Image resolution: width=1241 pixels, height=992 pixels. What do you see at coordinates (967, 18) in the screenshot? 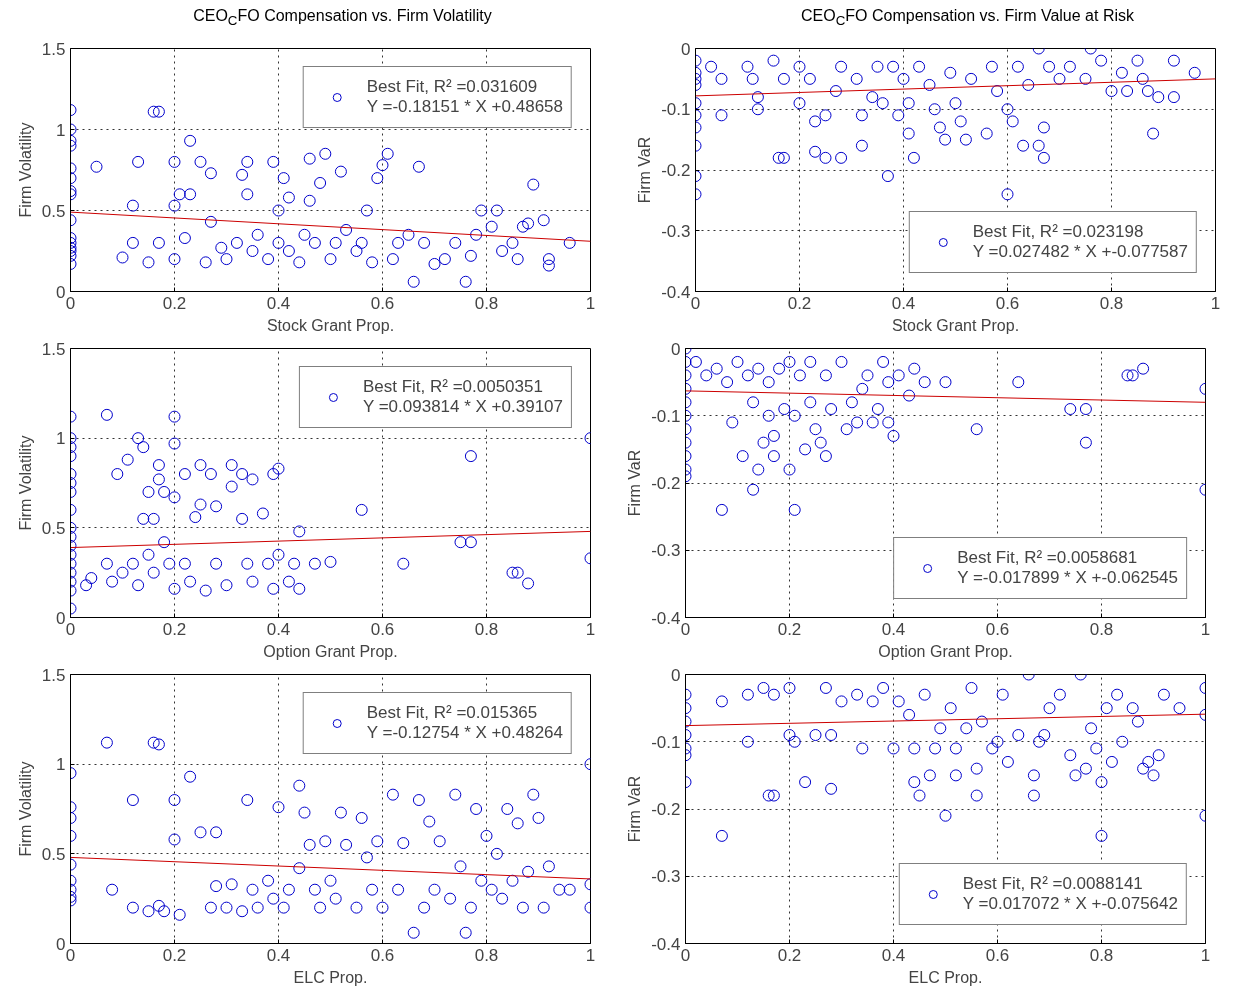
I see `chart-title: CEO$_{C}$FO Compensation vs. Firm Value at Risk` at bounding box center [967, 18].